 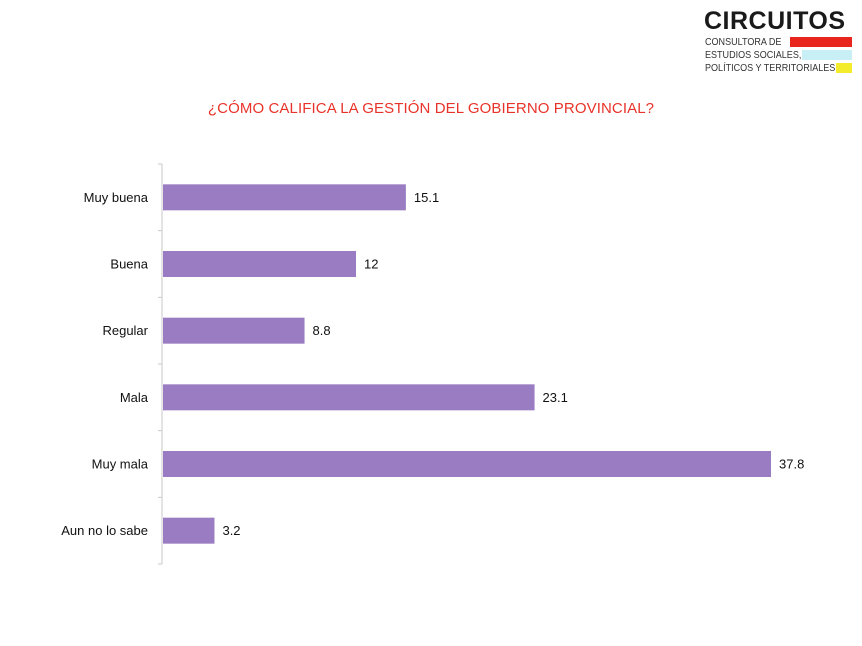 I want to click on logo-brand: CIRCUITOS, so click(x=775, y=21).